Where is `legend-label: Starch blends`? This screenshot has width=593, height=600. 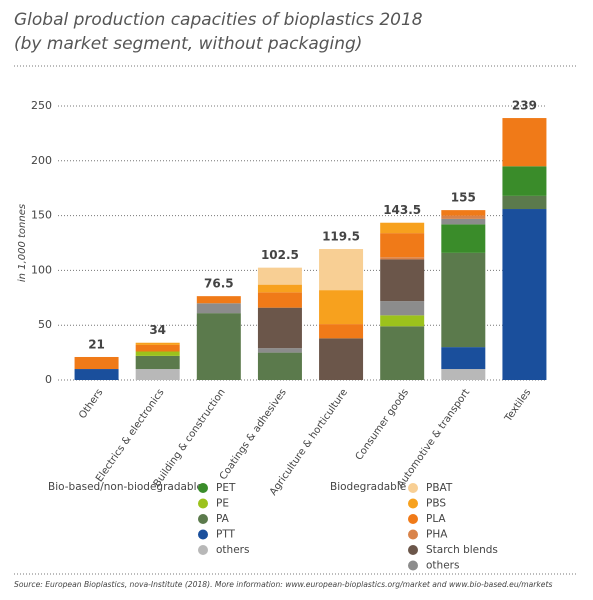
legend-label: Starch blends is located at coordinates (462, 550).